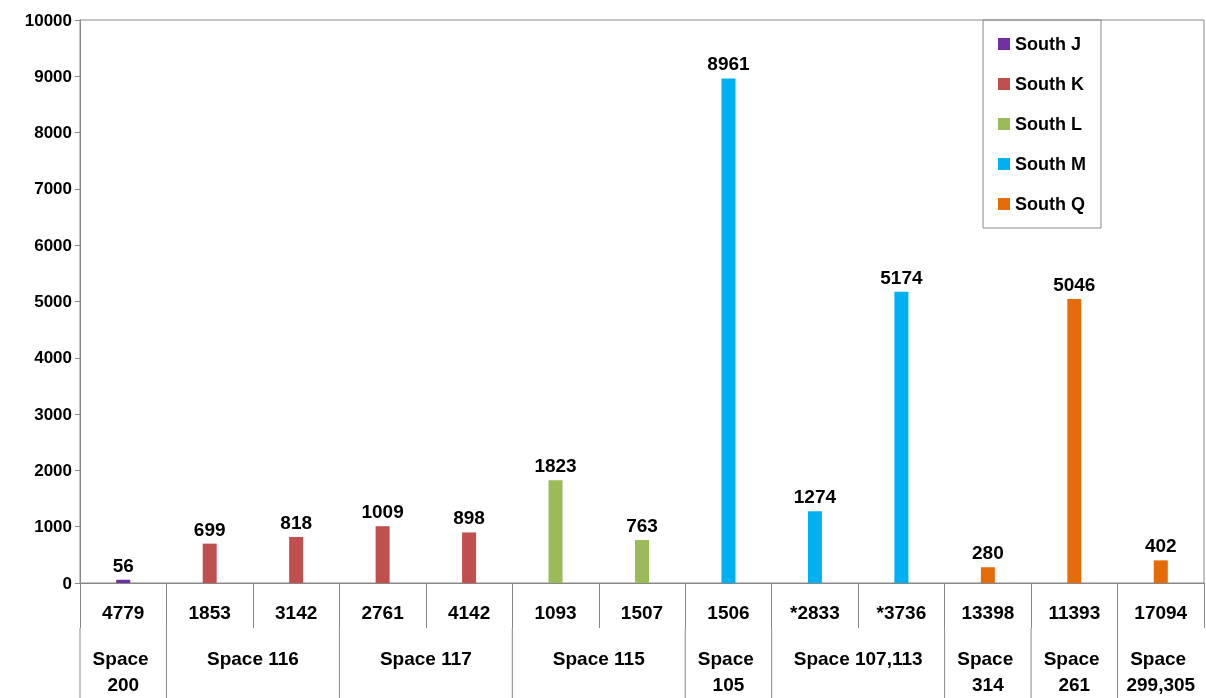 The height and width of the screenshot is (698, 1206). Describe the element at coordinates (209, 612) in the screenshot. I see `x-tick-label: 1853` at that location.